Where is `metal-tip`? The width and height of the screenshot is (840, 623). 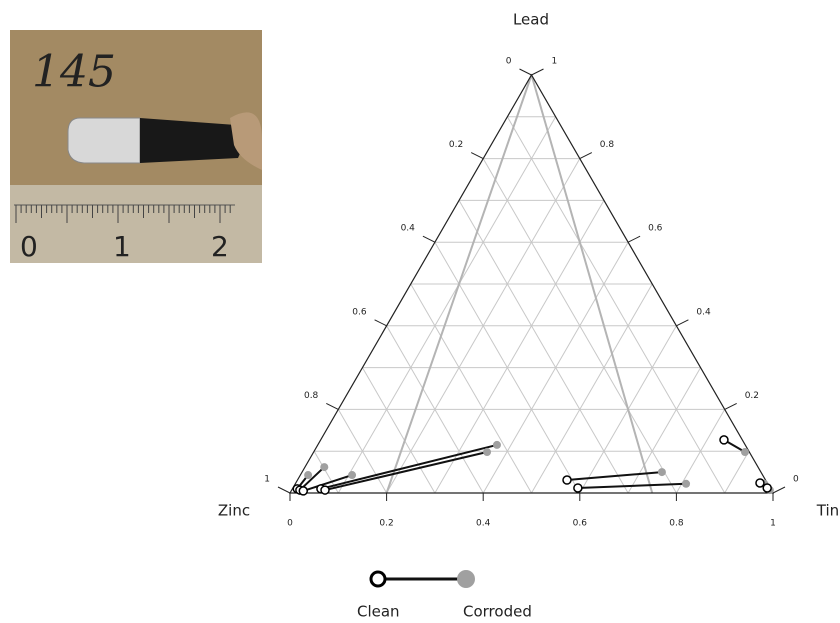 metal-tip is located at coordinates (104, 140).